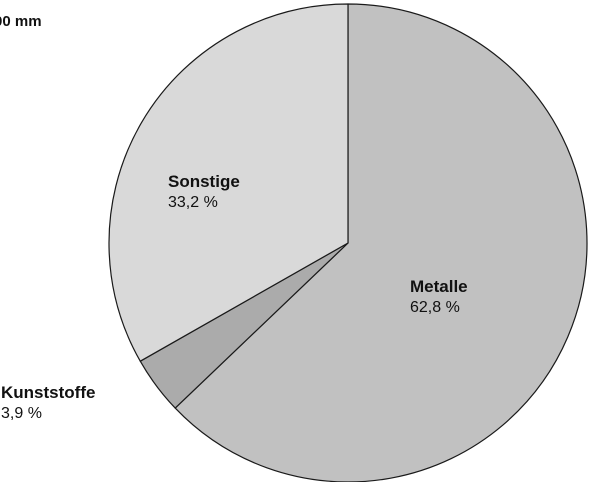 The height and width of the screenshot is (482, 593). I want to click on slice-label-sonstige: Sonstige 33,2 %, so click(204, 192).